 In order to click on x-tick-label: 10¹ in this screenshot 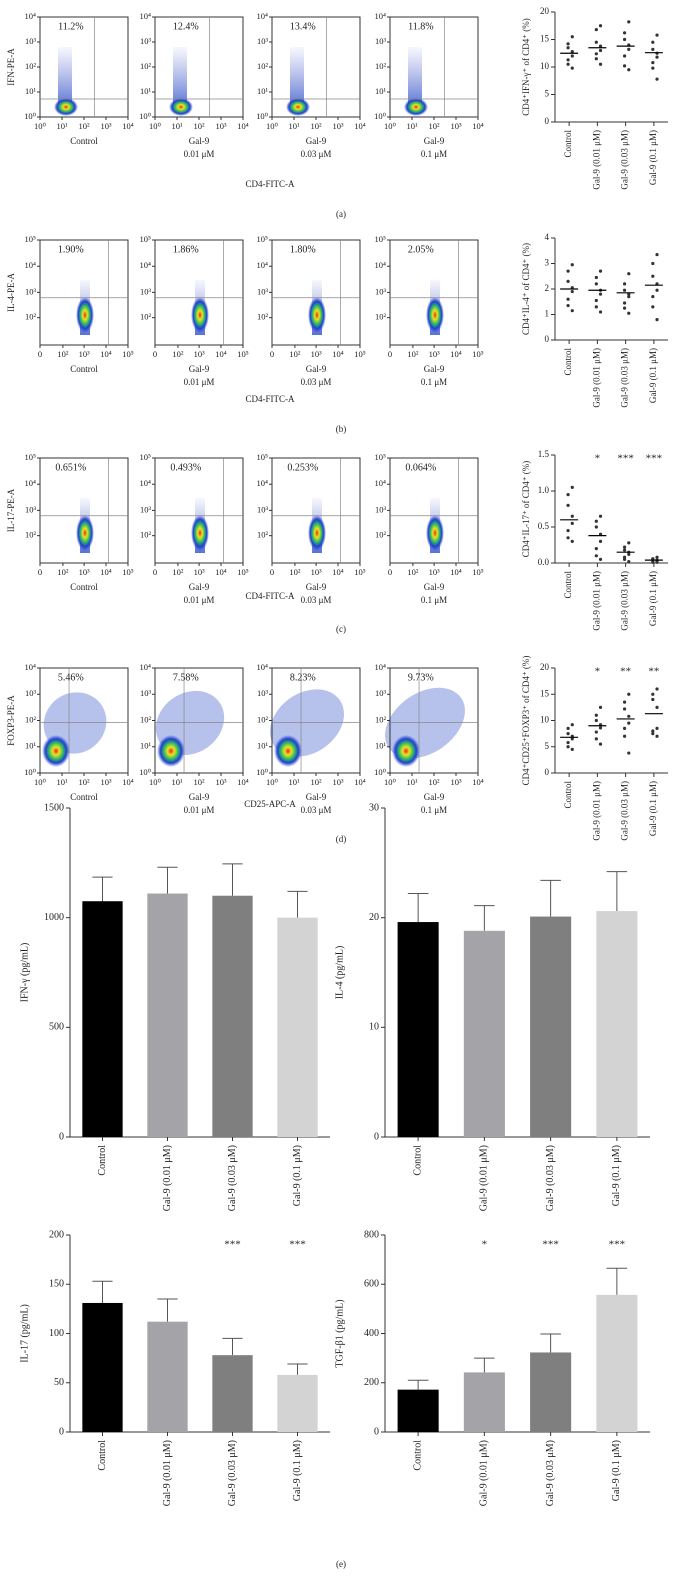, I will do `click(412, 782)`.